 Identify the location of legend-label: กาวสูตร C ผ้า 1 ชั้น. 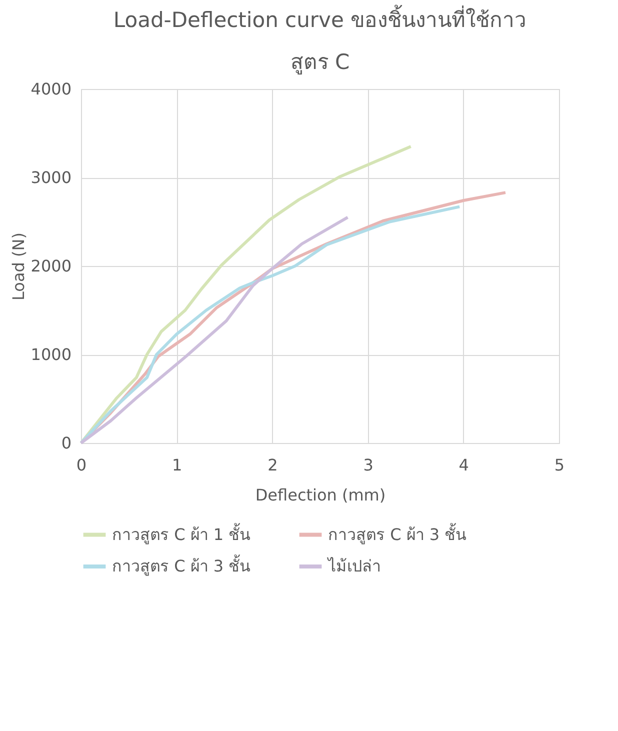
(181, 533).